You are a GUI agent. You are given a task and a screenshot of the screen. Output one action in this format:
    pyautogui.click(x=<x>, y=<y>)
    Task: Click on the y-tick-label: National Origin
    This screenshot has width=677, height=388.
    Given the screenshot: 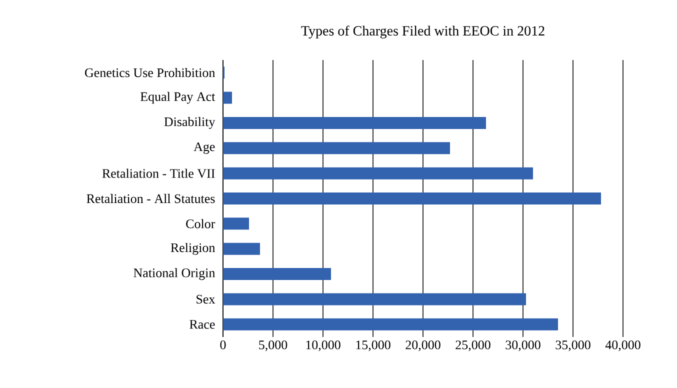 What is the action you would take?
    pyautogui.click(x=175, y=274)
    